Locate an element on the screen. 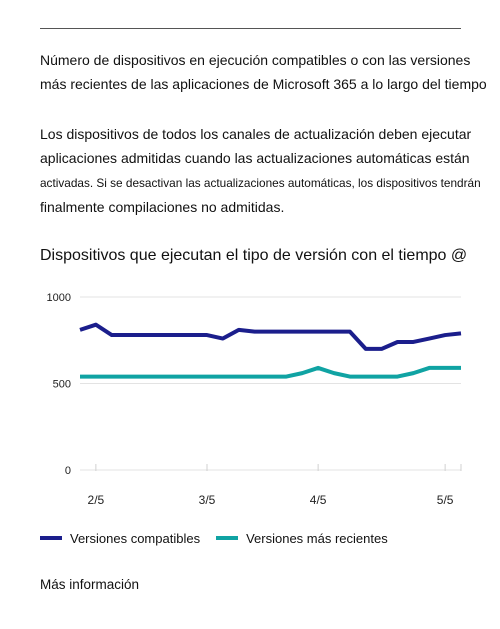  x-tick-label: 4/5 is located at coordinates (318, 500).